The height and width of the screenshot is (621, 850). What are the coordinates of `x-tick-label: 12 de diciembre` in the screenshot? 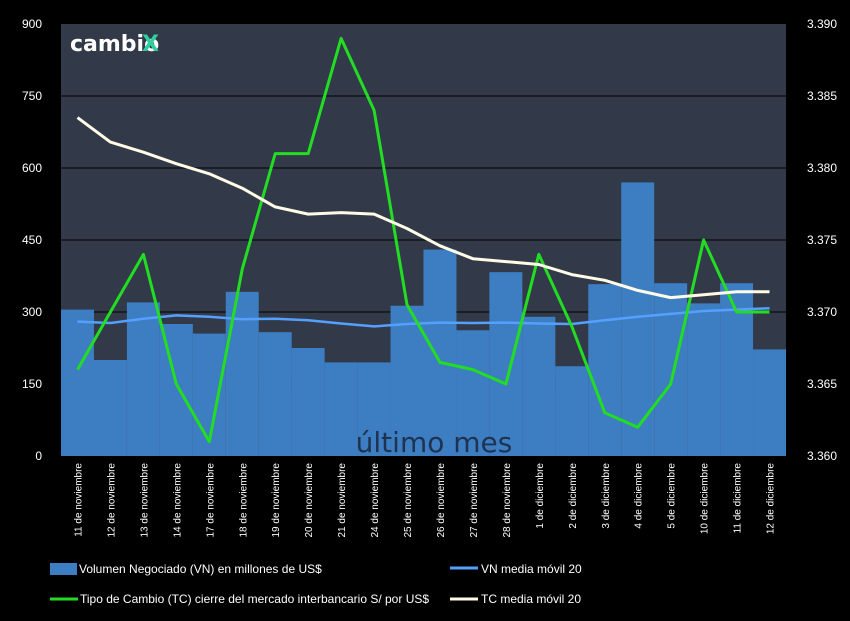 It's located at (771, 499).